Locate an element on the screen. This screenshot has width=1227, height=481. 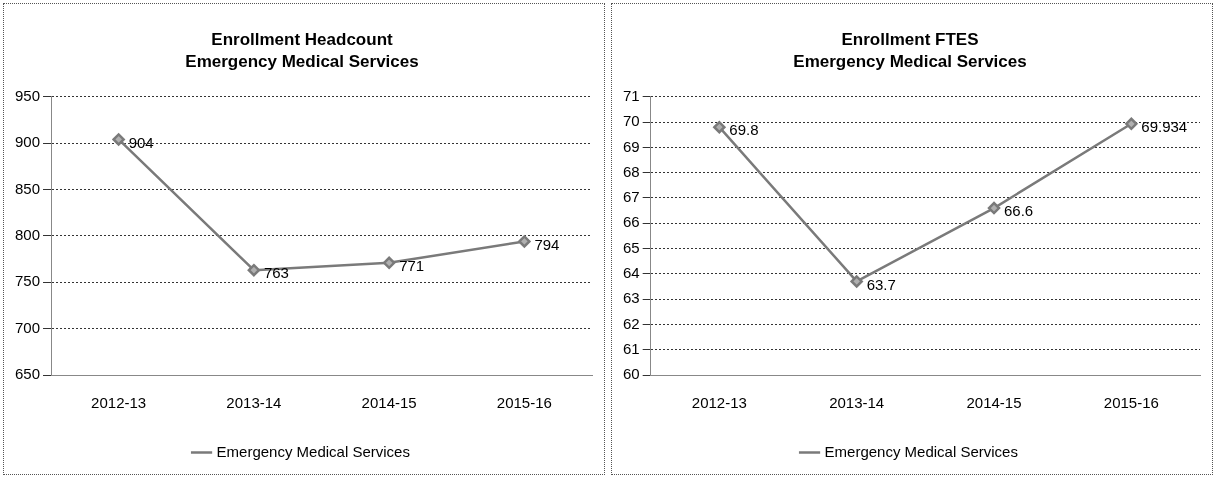
data-label: 63.7 is located at coordinates (881, 284).